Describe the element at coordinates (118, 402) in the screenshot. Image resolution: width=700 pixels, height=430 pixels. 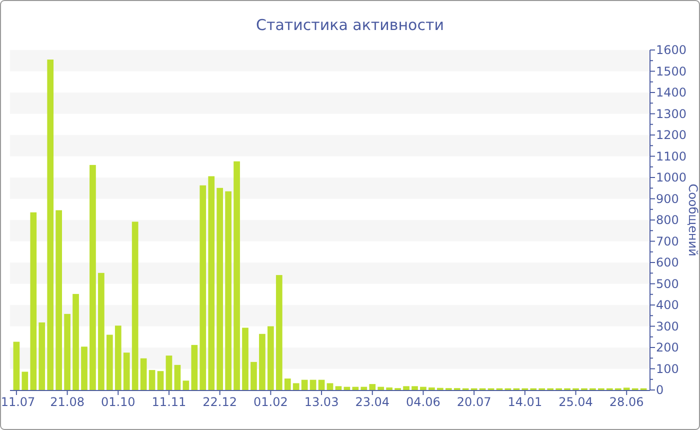
I see `x-tick-label: 01.10` at that location.